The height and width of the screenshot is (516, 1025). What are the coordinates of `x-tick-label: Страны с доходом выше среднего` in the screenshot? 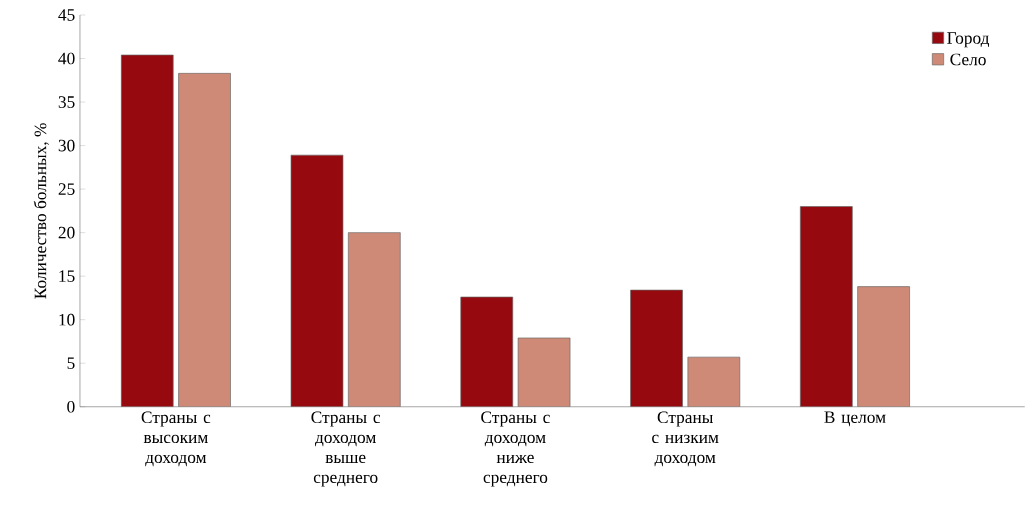 It's located at (346, 449).